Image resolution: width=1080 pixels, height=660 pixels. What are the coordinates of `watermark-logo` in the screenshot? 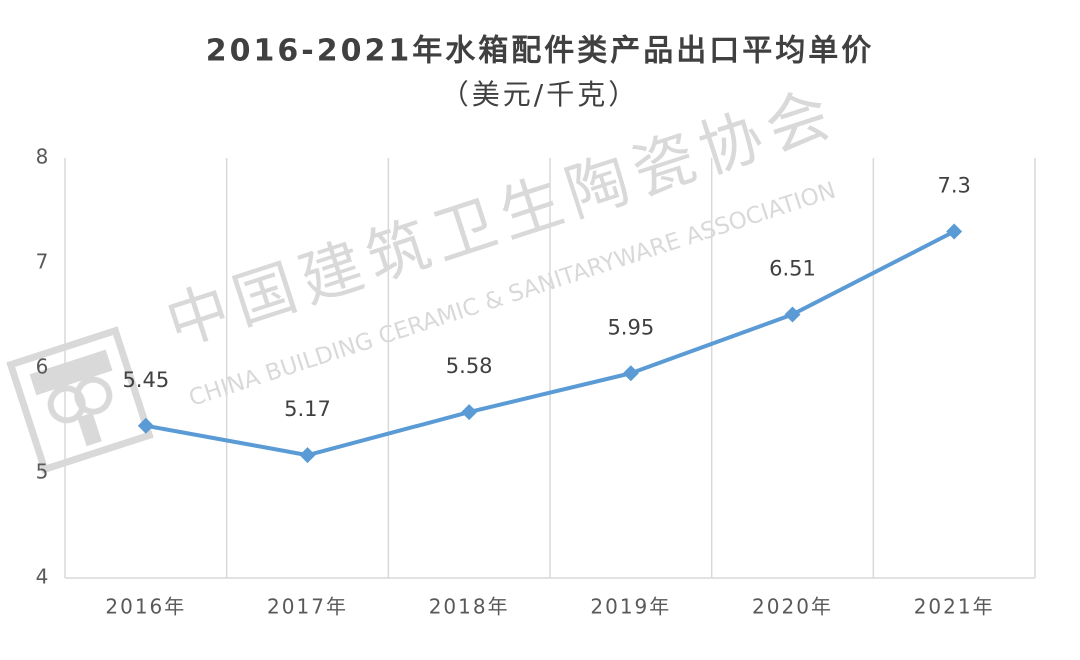 It's located at (80, 400).